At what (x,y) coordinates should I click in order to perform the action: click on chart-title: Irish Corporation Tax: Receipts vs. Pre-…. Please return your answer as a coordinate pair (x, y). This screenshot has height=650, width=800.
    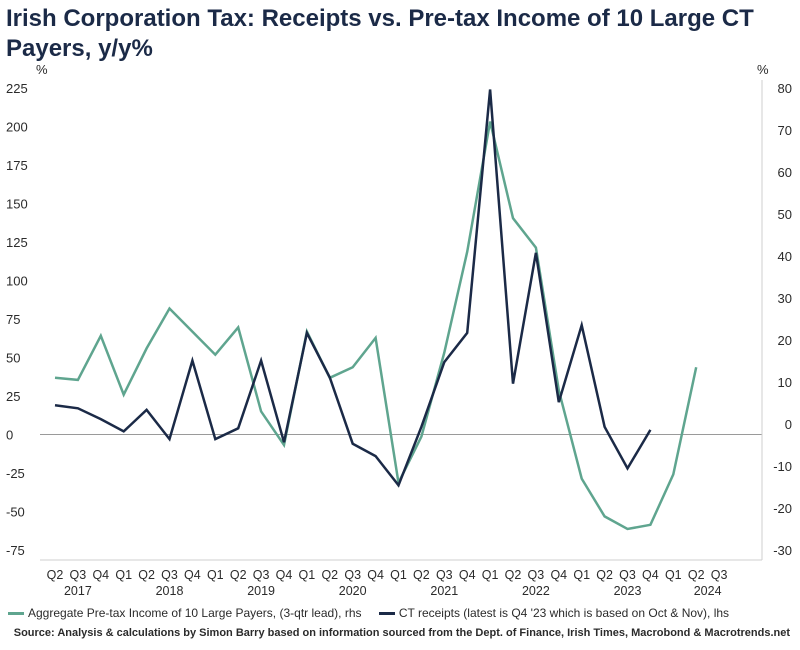
    Looking at the image, I should click on (380, 33).